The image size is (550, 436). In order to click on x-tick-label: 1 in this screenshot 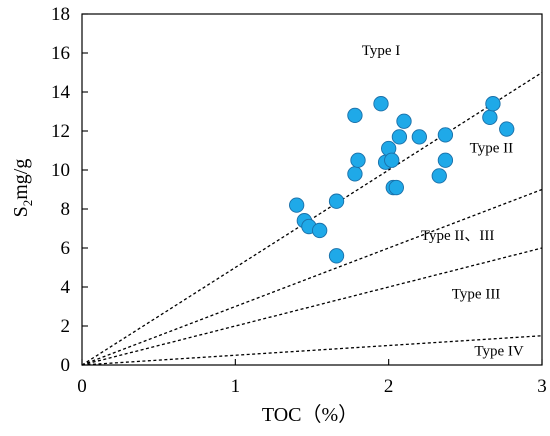, I will do `click(236, 386)`.